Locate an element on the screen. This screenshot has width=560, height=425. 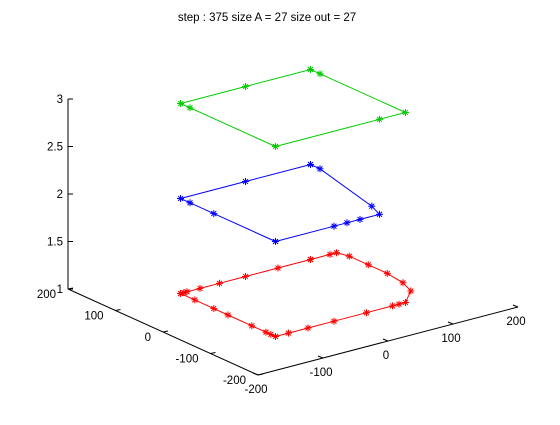
y-tick-label: 0 is located at coordinates (148, 338).